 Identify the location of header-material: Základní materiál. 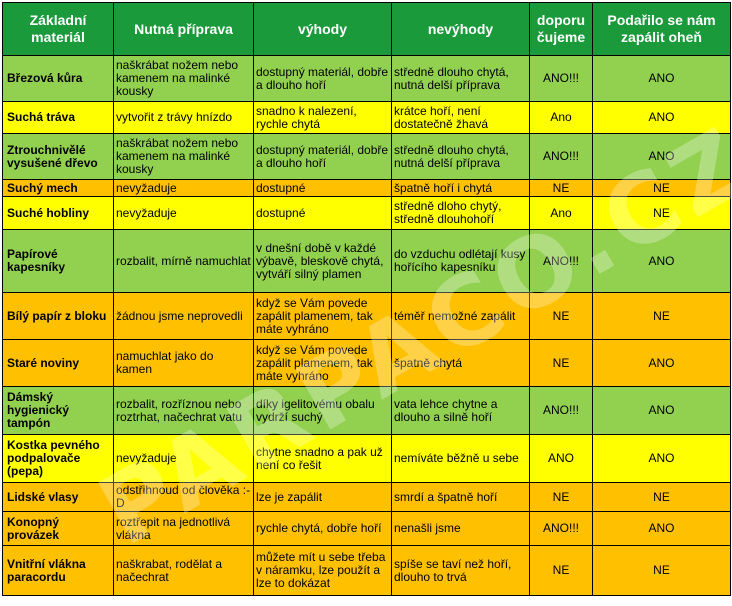
(58, 29).